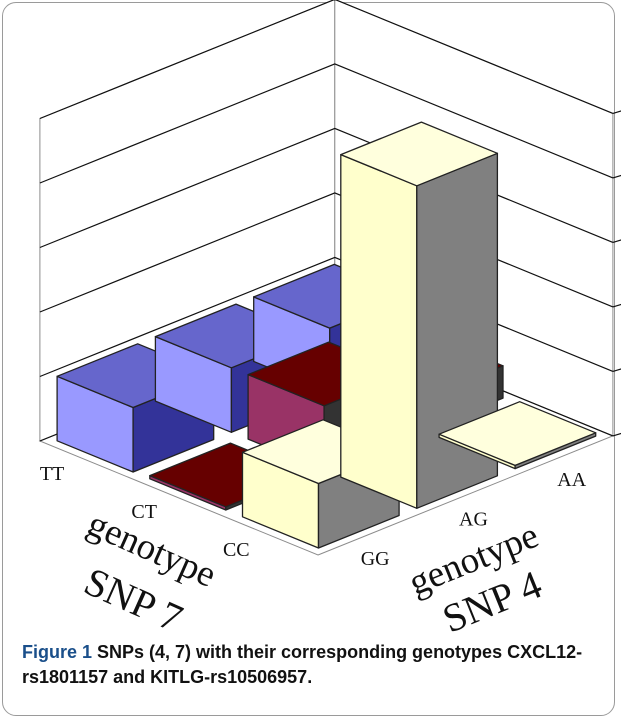 The image size is (621, 722). Describe the element at coordinates (571, 480) in the screenshot. I see `col-category-label: AA` at that location.